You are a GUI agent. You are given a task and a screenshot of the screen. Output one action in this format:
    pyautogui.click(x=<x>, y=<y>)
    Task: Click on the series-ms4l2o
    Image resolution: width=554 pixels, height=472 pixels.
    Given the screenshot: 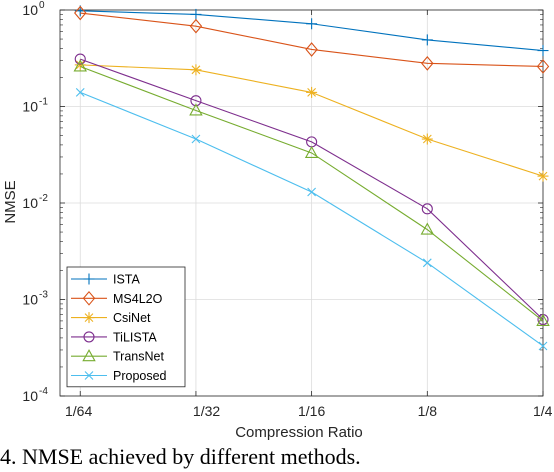 What is the action you would take?
    pyautogui.click(x=312, y=39)
    